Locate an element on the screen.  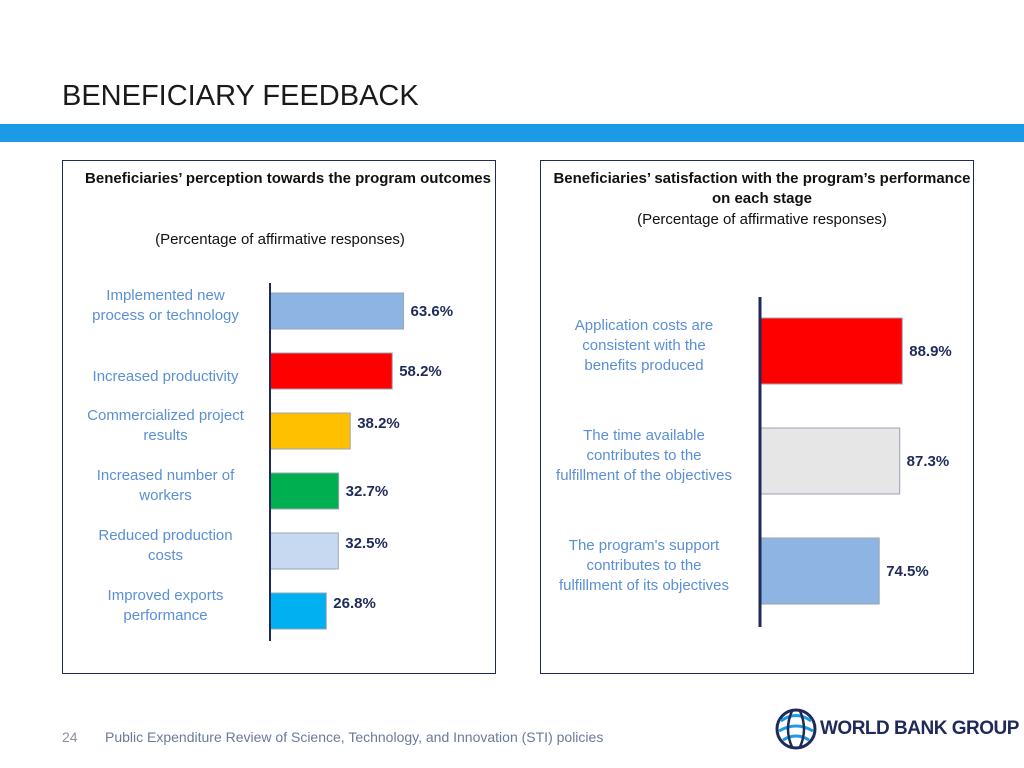
globe-icon is located at coordinates (796, 729).